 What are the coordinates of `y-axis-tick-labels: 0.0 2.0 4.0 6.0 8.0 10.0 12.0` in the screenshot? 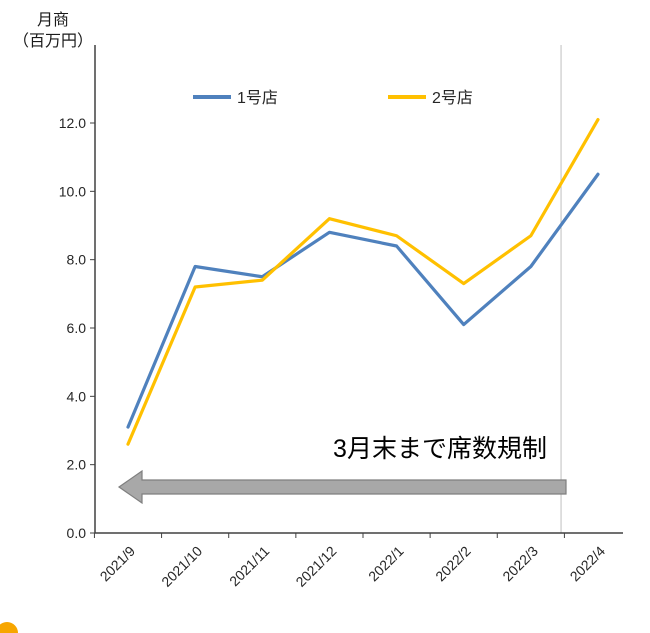 It's located at (72, 328).